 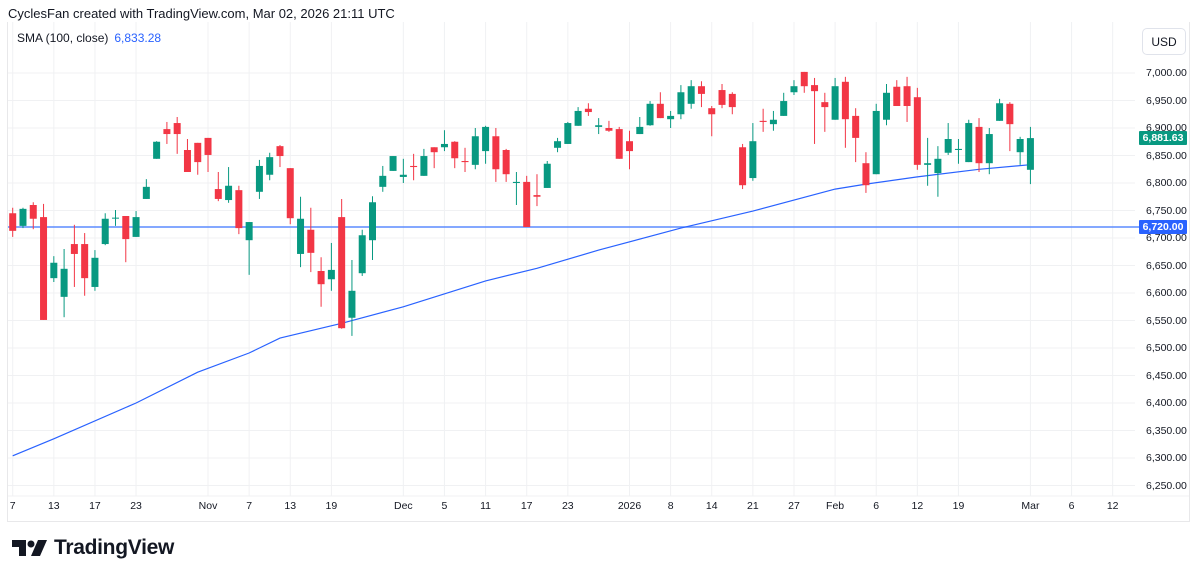 I want to click on y-tick-label: 6,300.00, so click(x=1166, y=458).